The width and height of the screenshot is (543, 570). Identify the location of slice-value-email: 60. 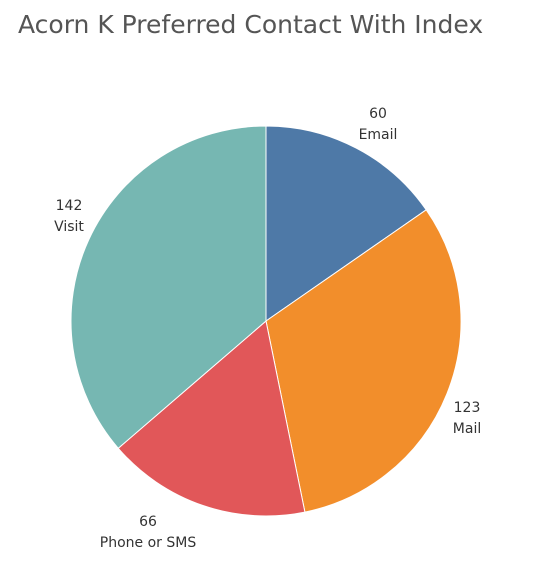
(378, 114).